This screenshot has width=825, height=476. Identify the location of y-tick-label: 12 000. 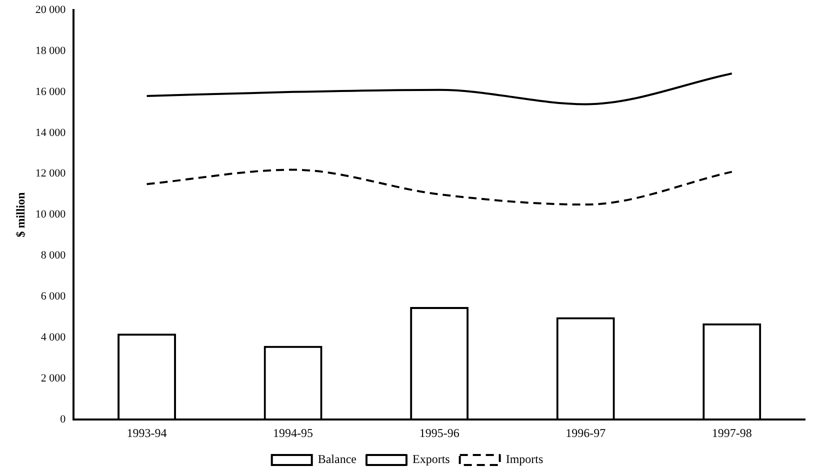
(50, 174).